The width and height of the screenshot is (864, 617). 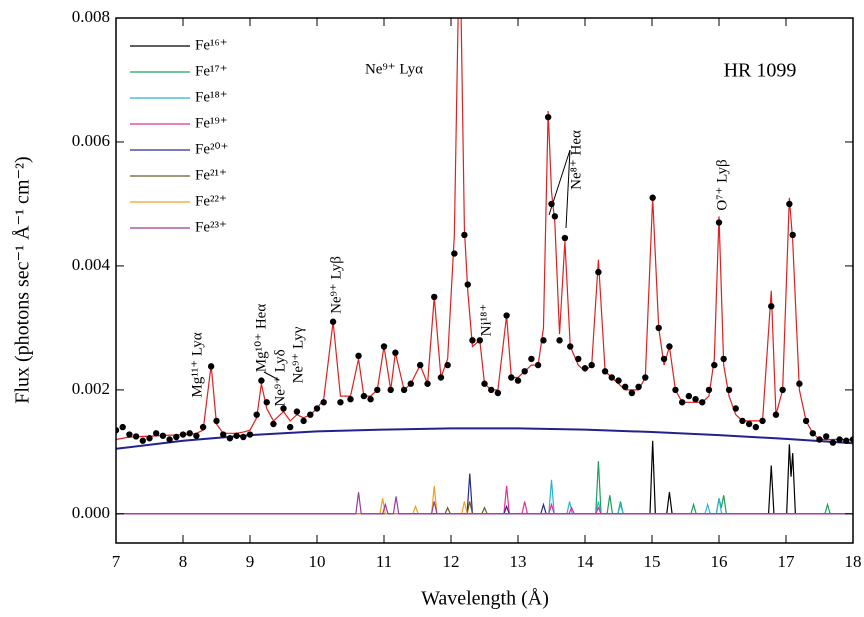 What do you see at coordinates (298, 354) in the screenshot?
I see `annotation: Ne⁹⁺ Lyγ` at bounding box center [298, 354].